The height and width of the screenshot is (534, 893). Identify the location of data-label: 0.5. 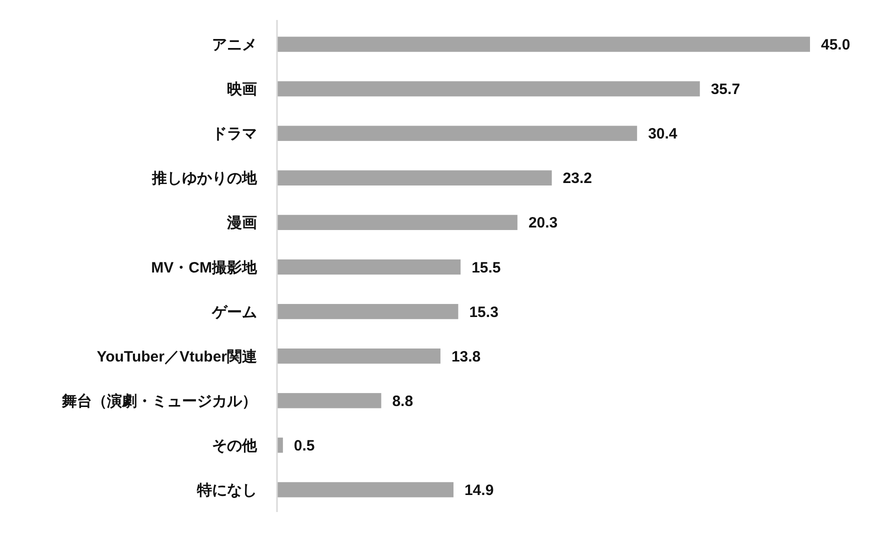
(304, 445).